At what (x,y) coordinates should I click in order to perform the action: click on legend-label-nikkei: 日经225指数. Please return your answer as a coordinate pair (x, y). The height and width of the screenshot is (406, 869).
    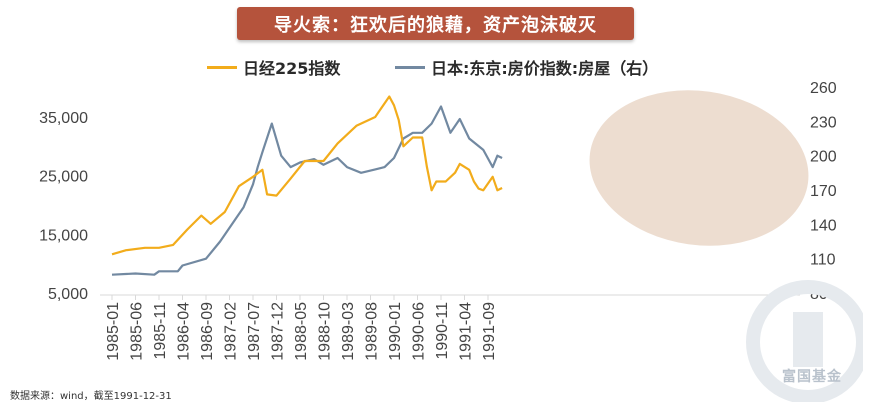
    Looking at the image, I should click on (292, 68).